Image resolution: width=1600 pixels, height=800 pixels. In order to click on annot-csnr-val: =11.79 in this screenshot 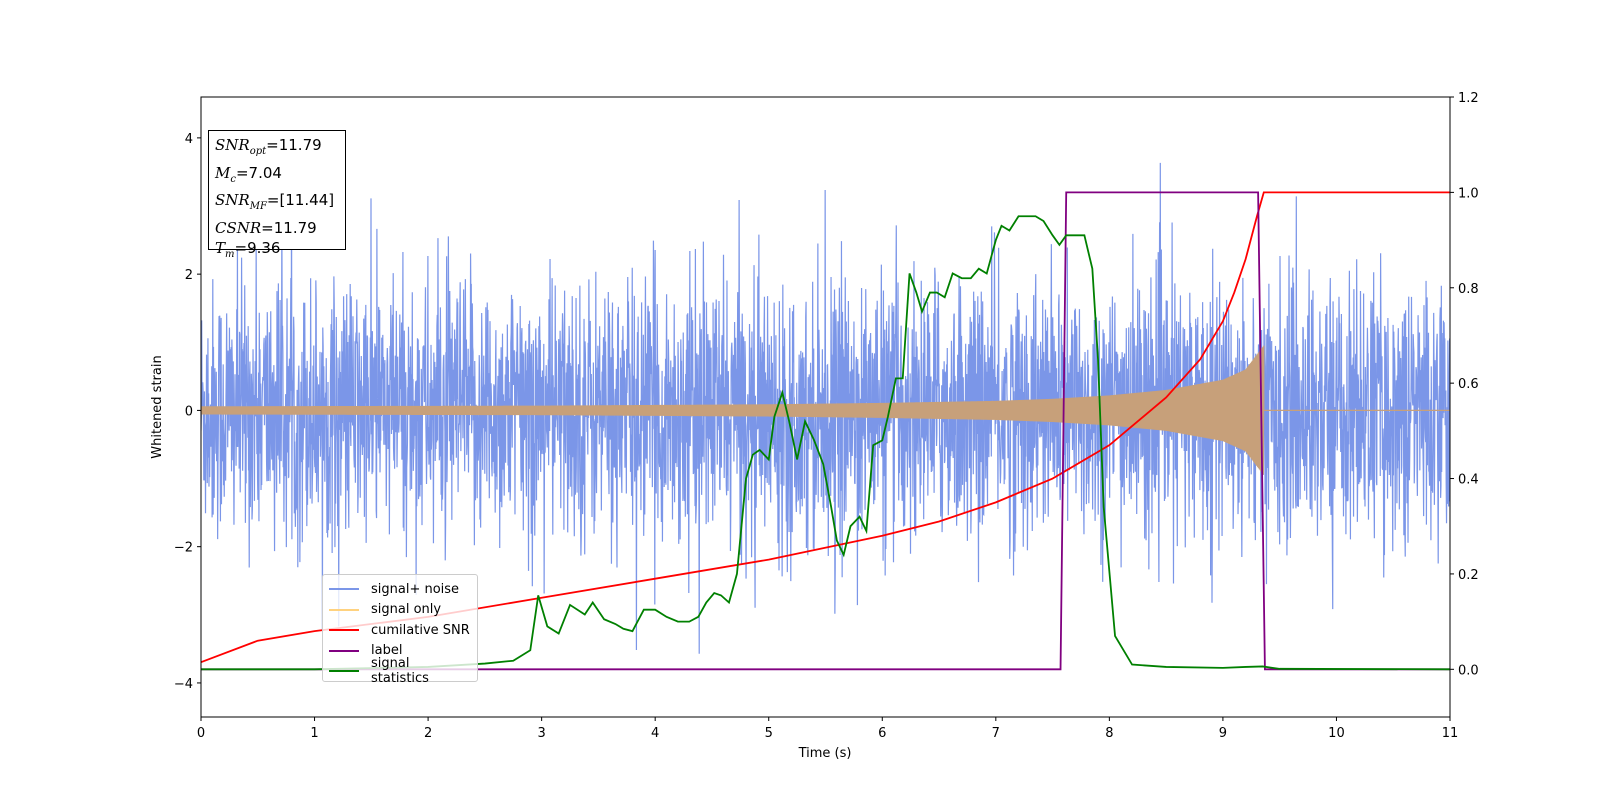, I will do `click(289, 227)`.